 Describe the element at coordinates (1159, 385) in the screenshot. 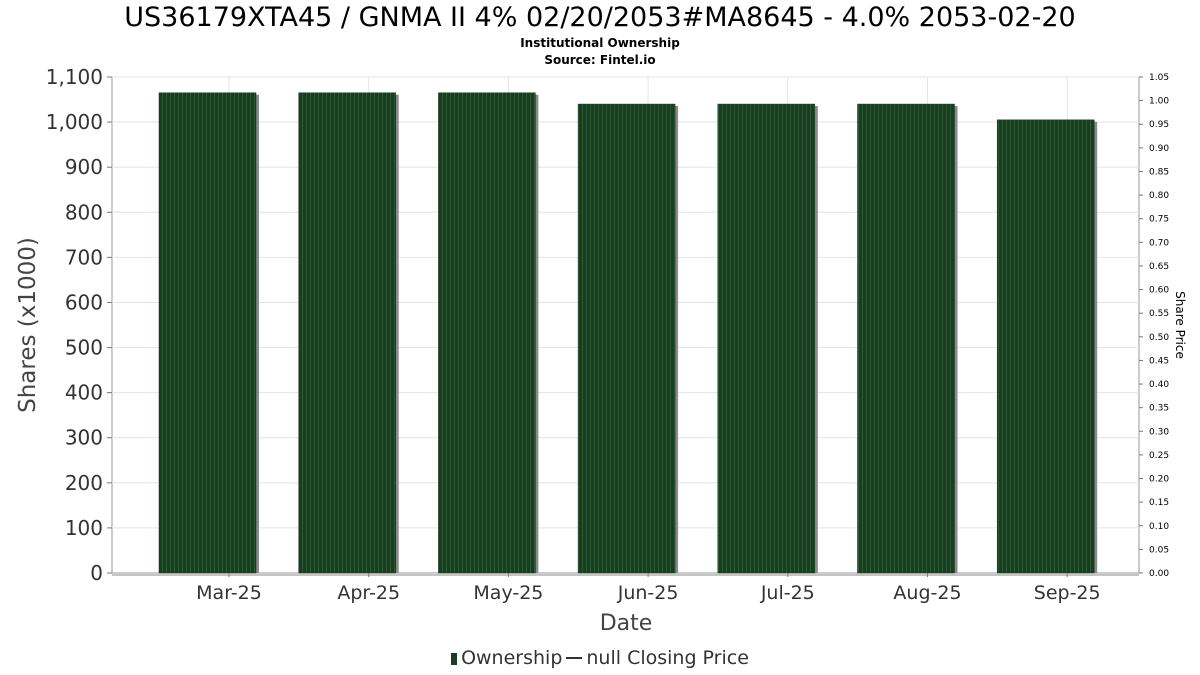

I see `y2-tick-label: 0.40` at that location.